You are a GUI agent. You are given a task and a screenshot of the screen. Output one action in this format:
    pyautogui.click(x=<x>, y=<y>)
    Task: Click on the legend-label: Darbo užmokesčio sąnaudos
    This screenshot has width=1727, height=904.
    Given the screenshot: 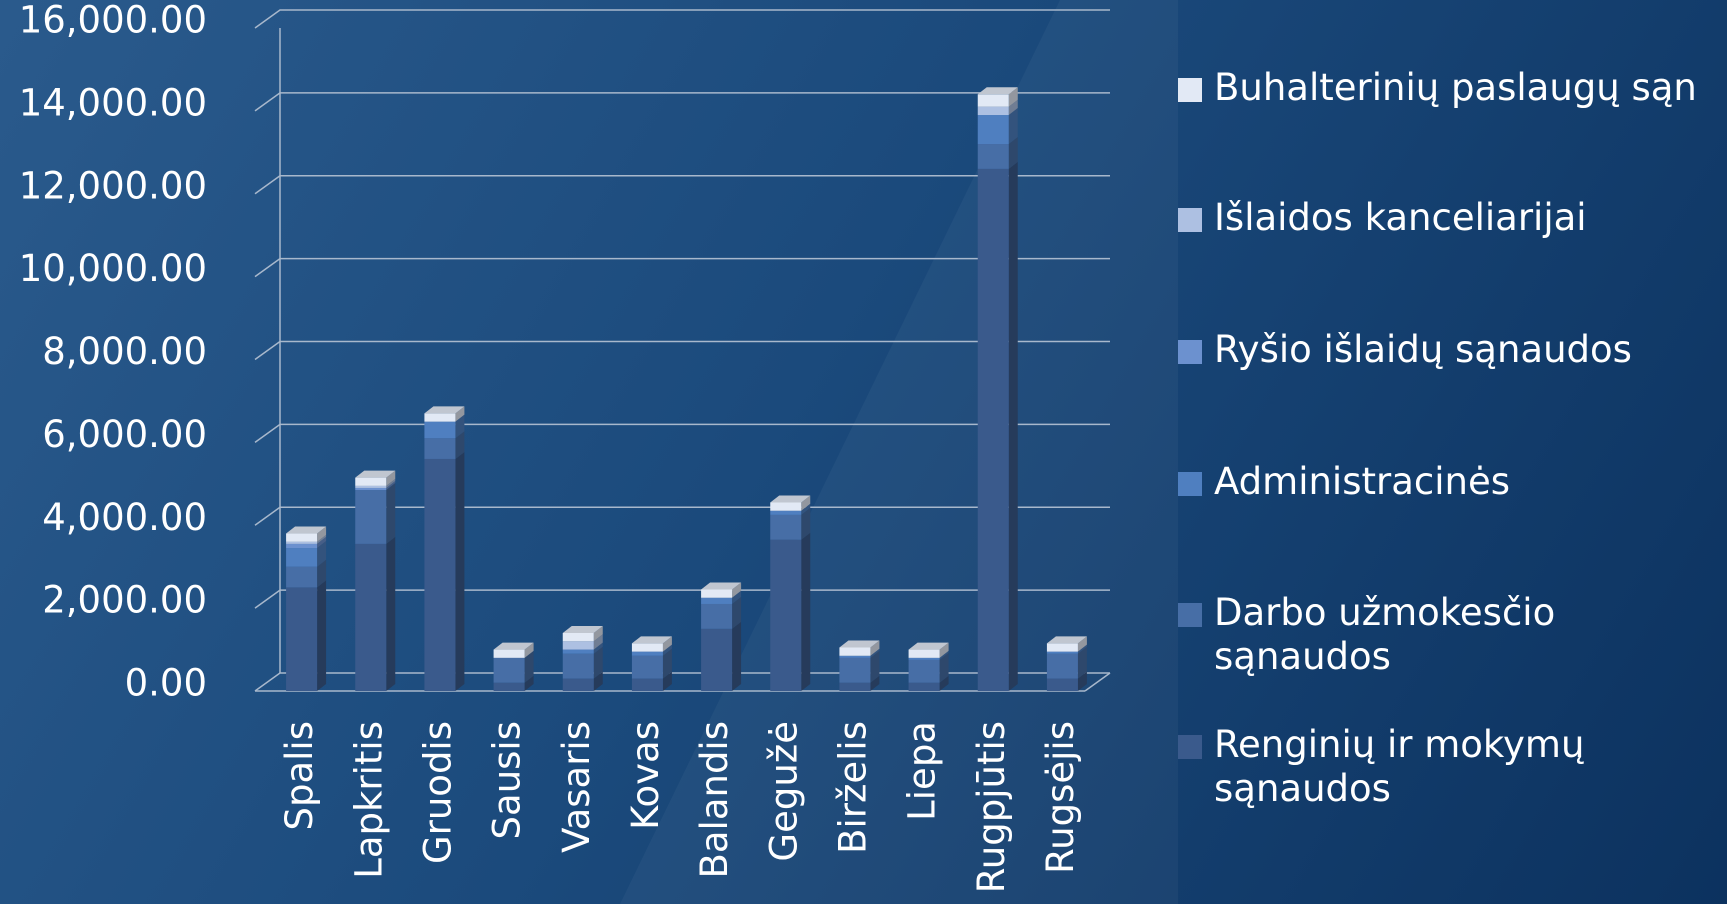 What is the action you would take?
    pyautogui.click(x=1385, y=634)
    